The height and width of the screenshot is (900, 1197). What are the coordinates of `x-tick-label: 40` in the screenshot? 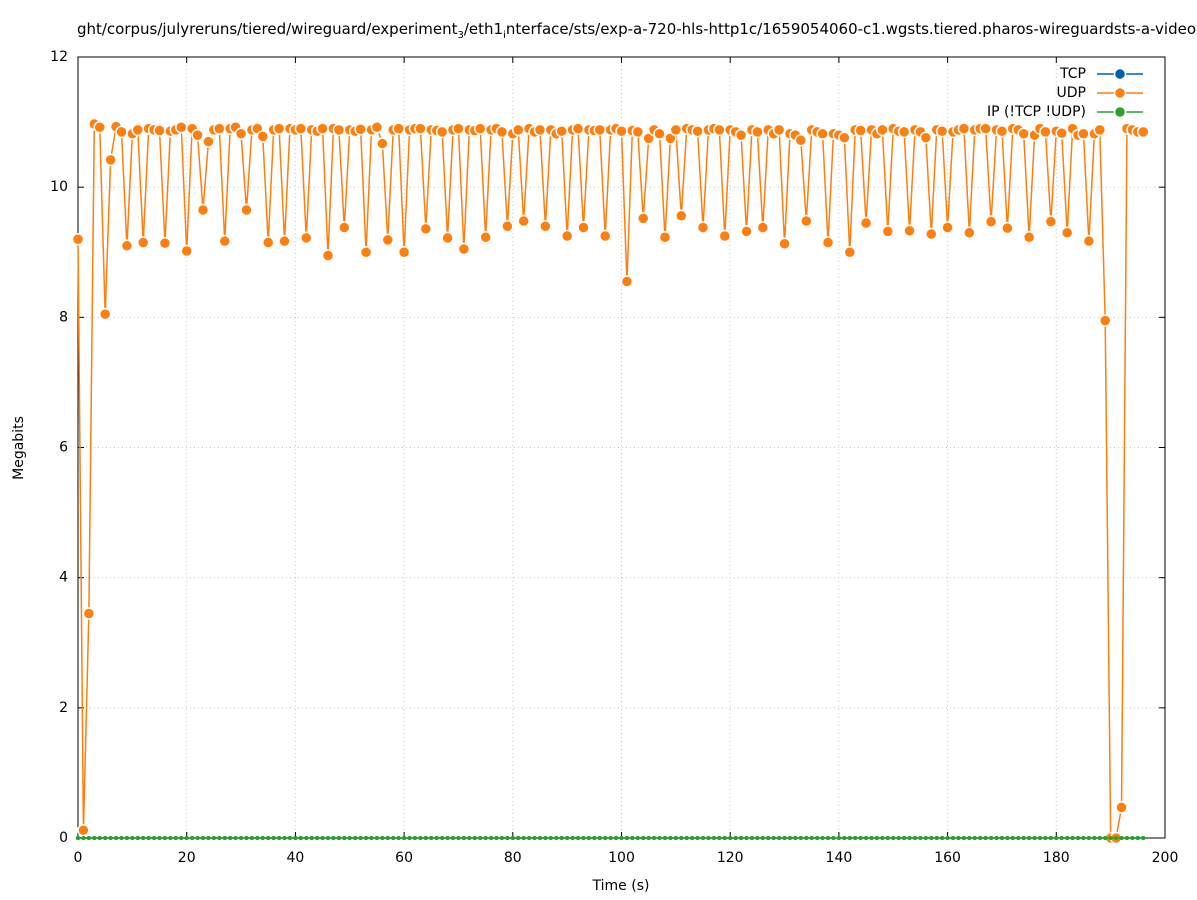 It's located at (295, 858).